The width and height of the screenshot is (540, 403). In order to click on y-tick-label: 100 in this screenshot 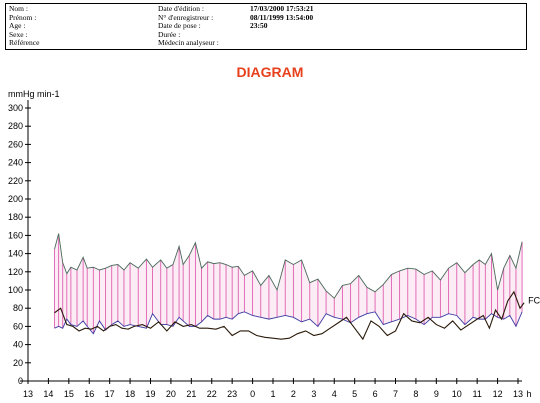, I will do `click(15, 290)`.